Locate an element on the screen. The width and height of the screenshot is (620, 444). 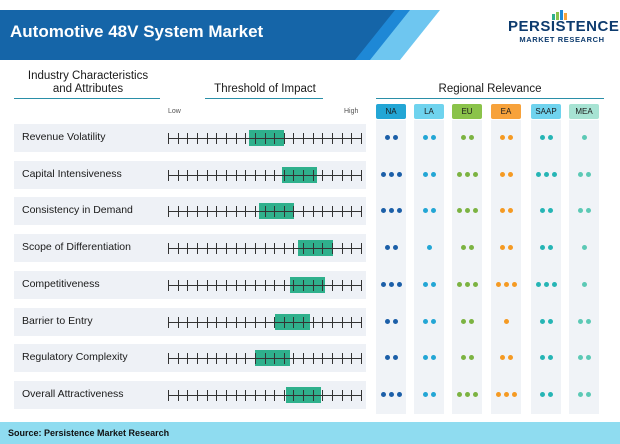
logo-main-text: PERSISTENCE is located at coordinates (564, 26).